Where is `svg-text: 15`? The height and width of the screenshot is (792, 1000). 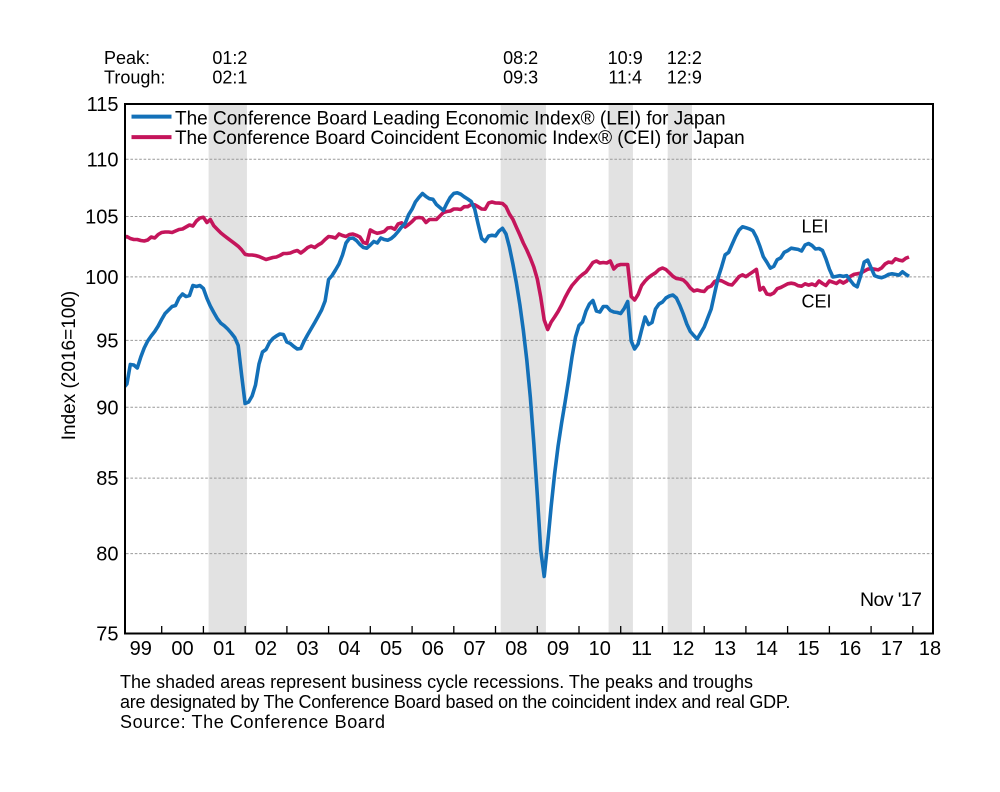
svg-text: 15 is located at coordinates (808, 649).